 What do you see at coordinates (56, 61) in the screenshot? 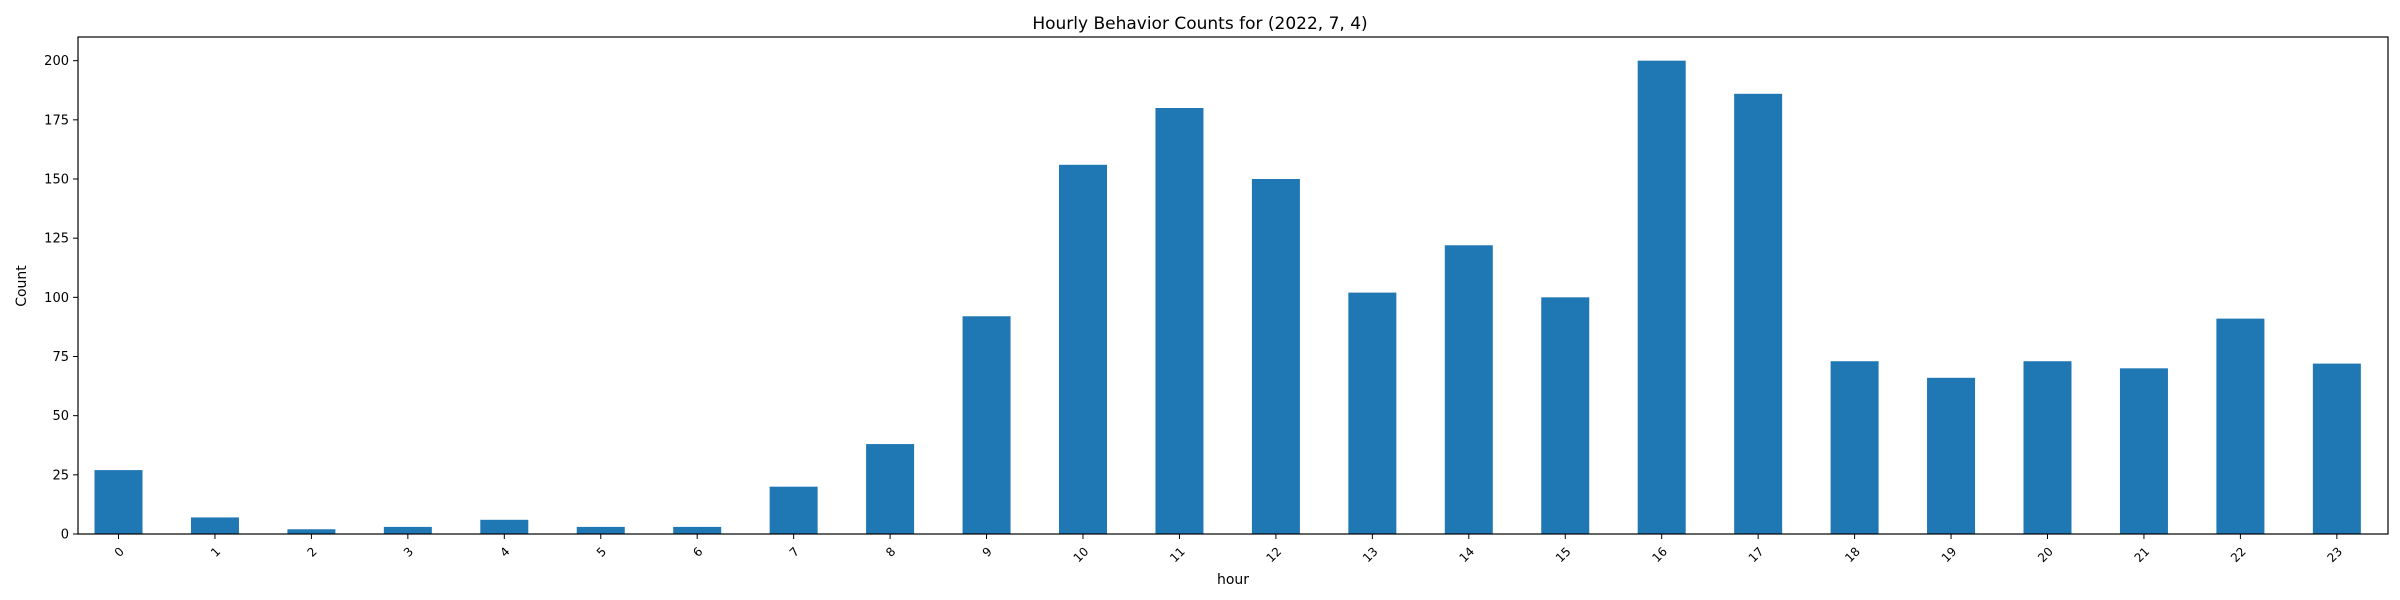
I see `y-tick-label: 200` at bounding box center [56, 61].